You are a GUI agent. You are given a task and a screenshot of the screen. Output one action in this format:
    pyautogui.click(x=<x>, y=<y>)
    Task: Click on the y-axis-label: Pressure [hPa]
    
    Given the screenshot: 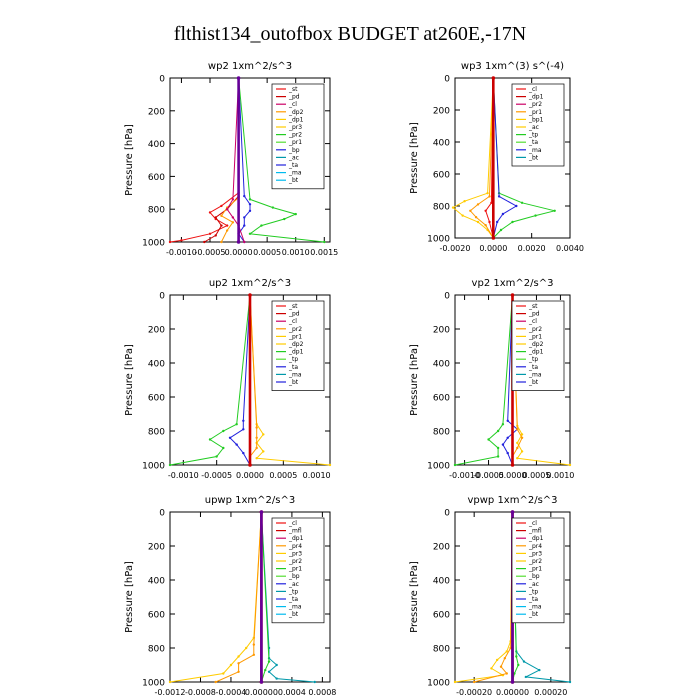 What is the action you would take?
    pyautogui.click(x=414, y=158)
    